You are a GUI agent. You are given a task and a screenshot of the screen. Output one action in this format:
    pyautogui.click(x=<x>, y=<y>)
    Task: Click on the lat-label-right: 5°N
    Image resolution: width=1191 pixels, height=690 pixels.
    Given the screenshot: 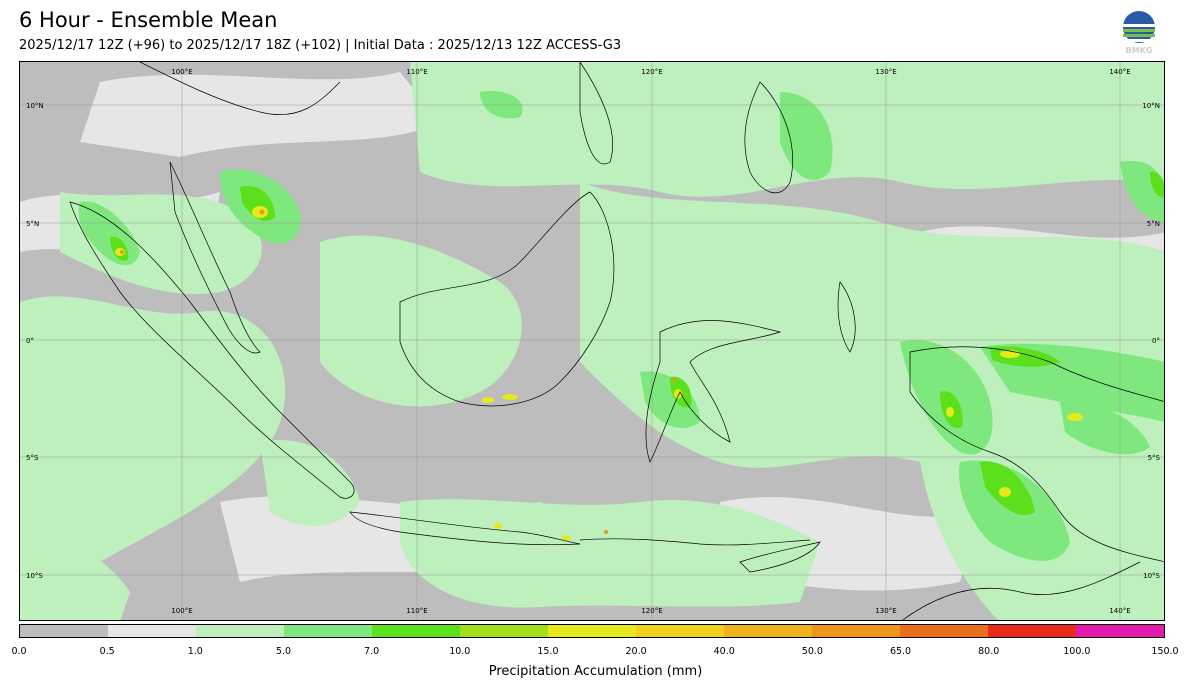 What is the action you would take?
    pyautogui.click(x=1153, y=224)
    